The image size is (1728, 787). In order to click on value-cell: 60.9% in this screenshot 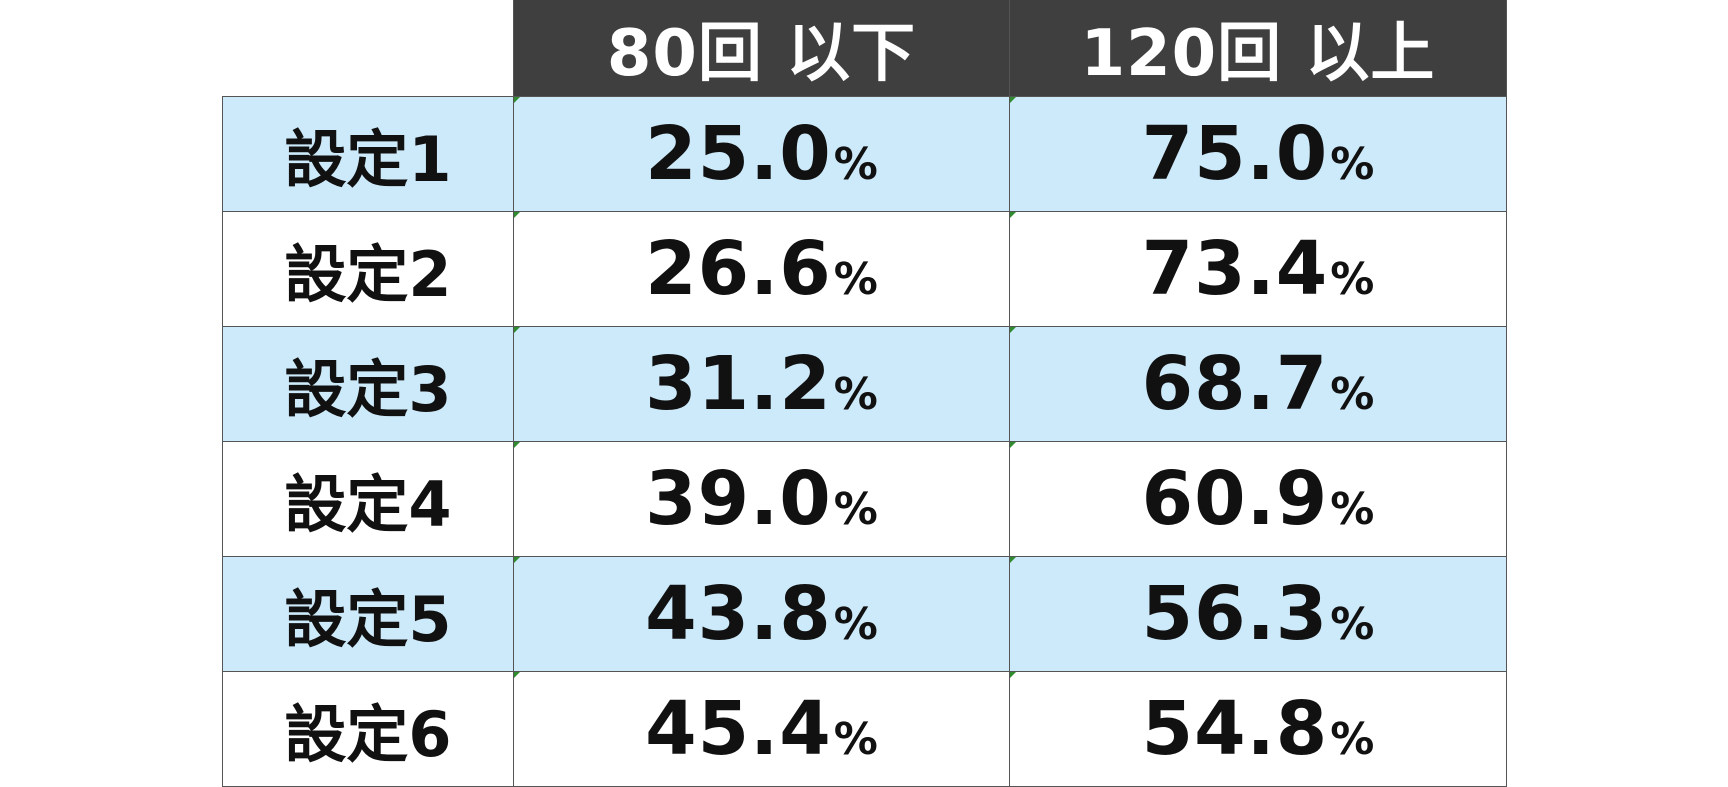, I will do `click(1258, 499)`.